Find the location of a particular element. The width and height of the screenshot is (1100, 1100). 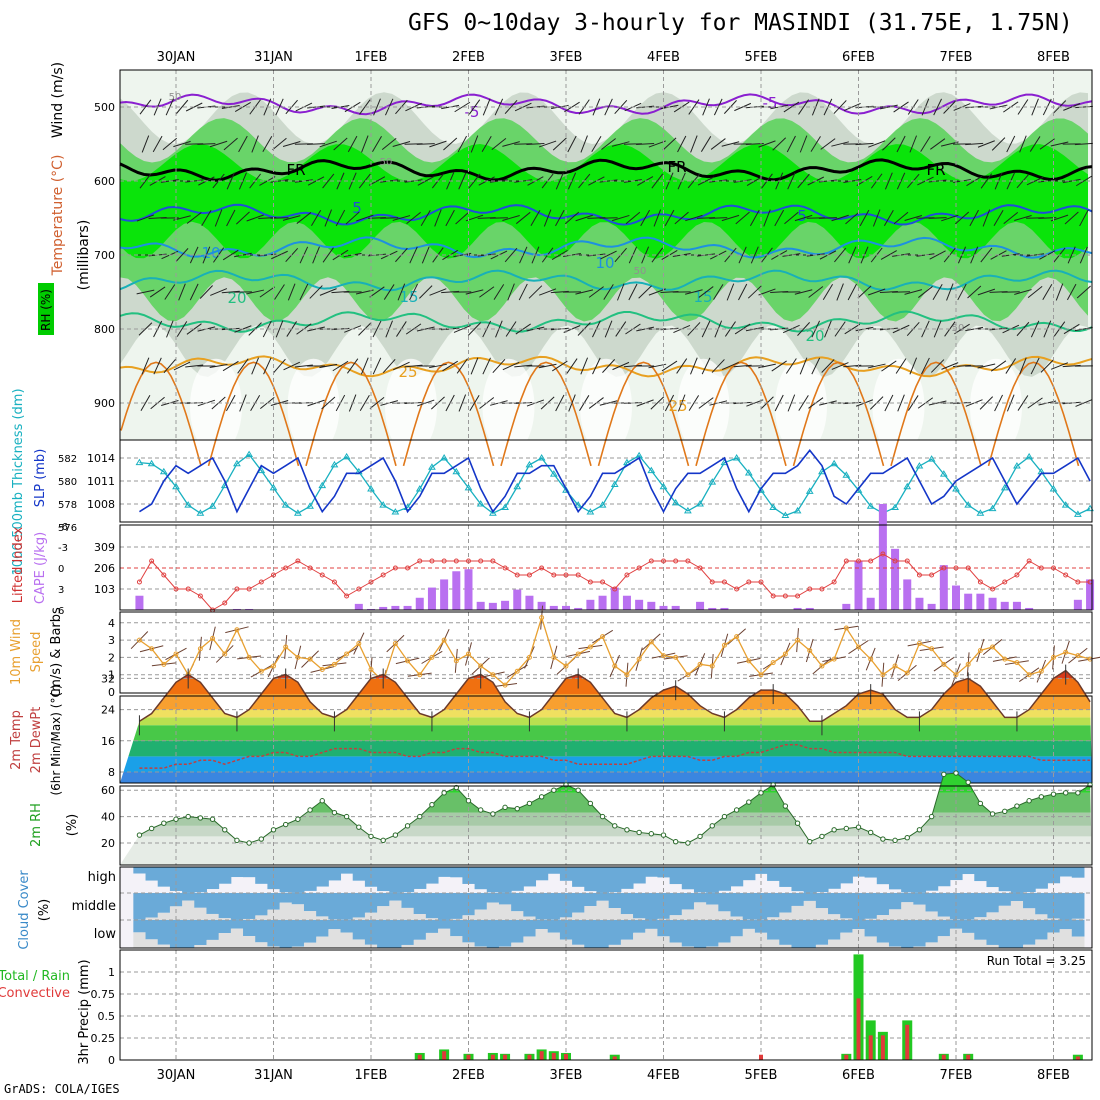

rh-band is located at coordinates (606, 831).